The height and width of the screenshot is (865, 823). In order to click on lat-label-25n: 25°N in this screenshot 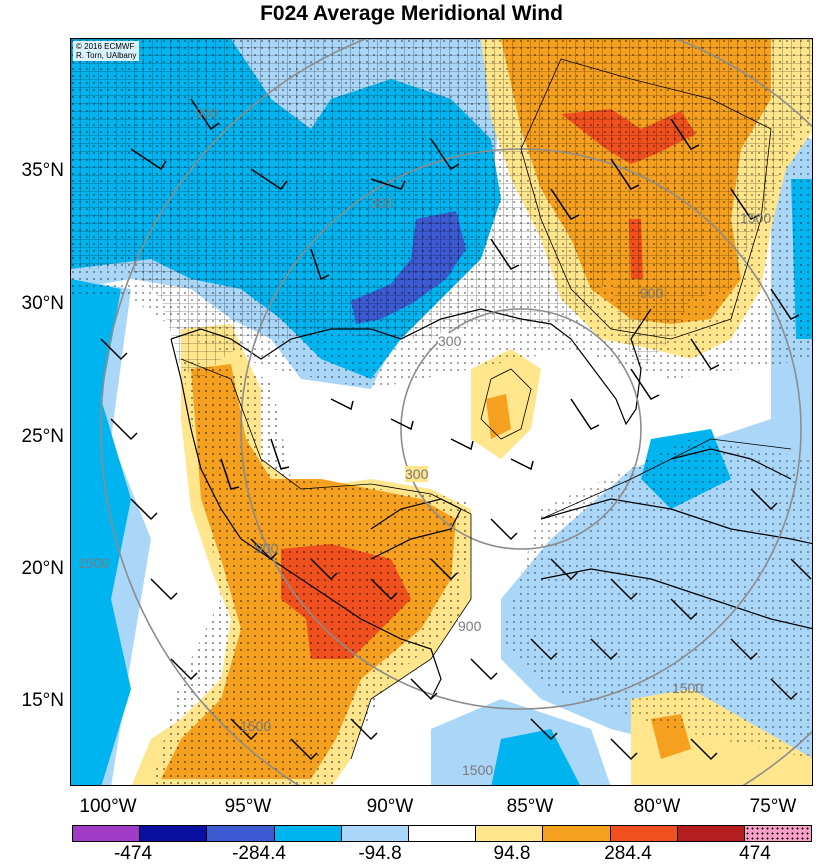, I will do `click(42, 436)`.